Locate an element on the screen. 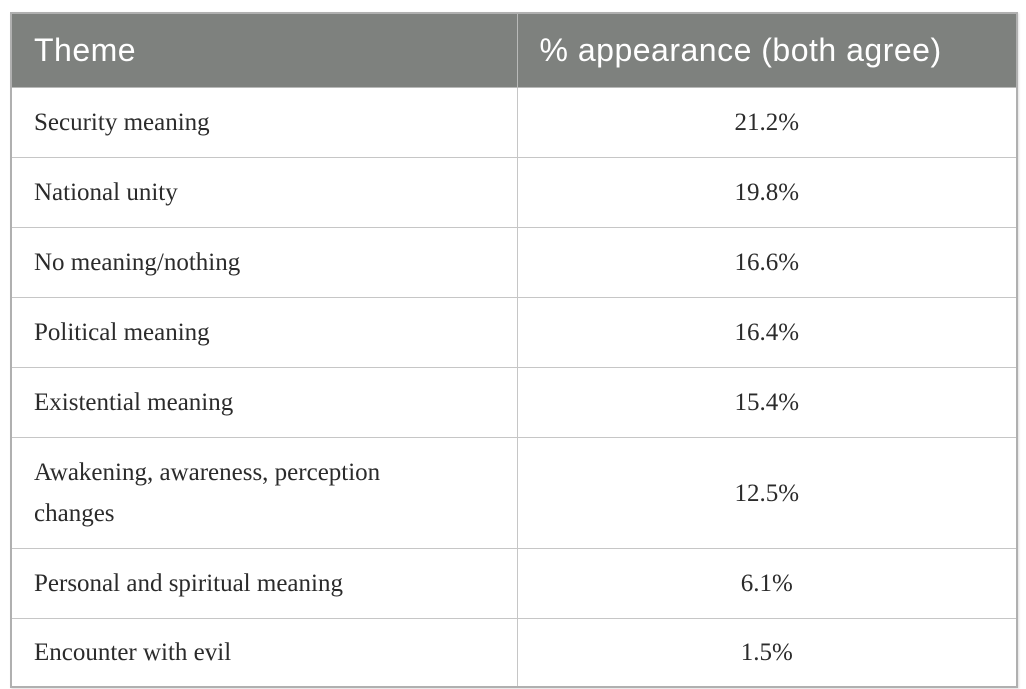 The width and height of the screenshot is (1026, 689). value-cell: 16.4% is located at coordinates (767, 332).